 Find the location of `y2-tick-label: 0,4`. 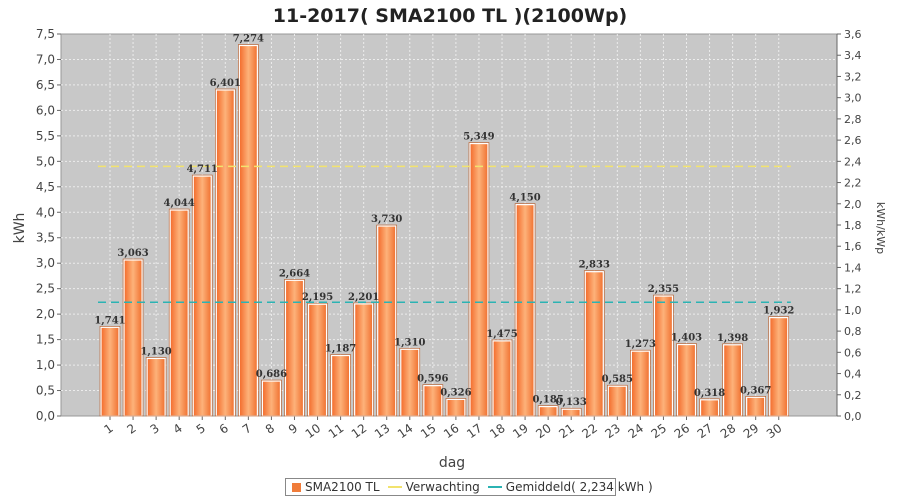

y2-tick-label: 0,4 is located at coordinates (853, 374).